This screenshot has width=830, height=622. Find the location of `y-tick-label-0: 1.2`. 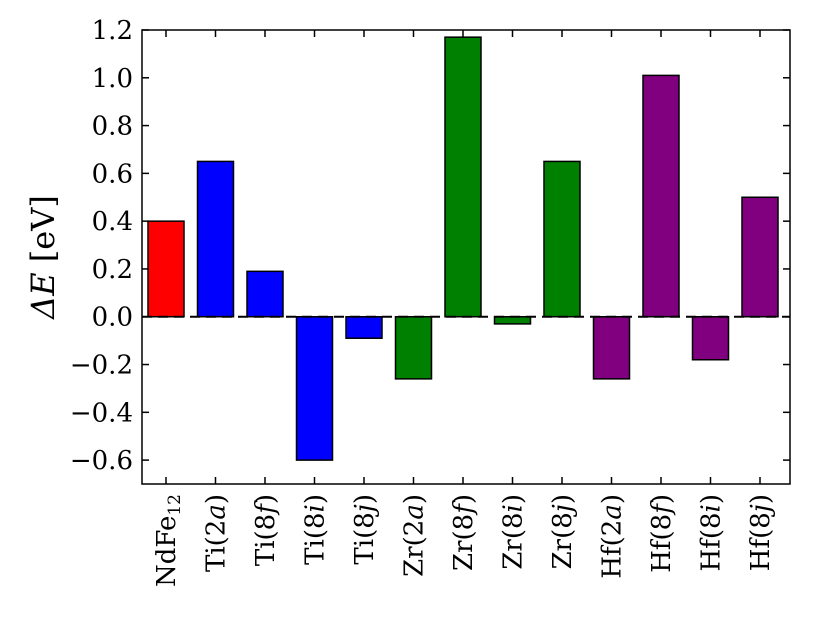

y-tick-label-0: 1.2 is located at coordinates (112, 31).